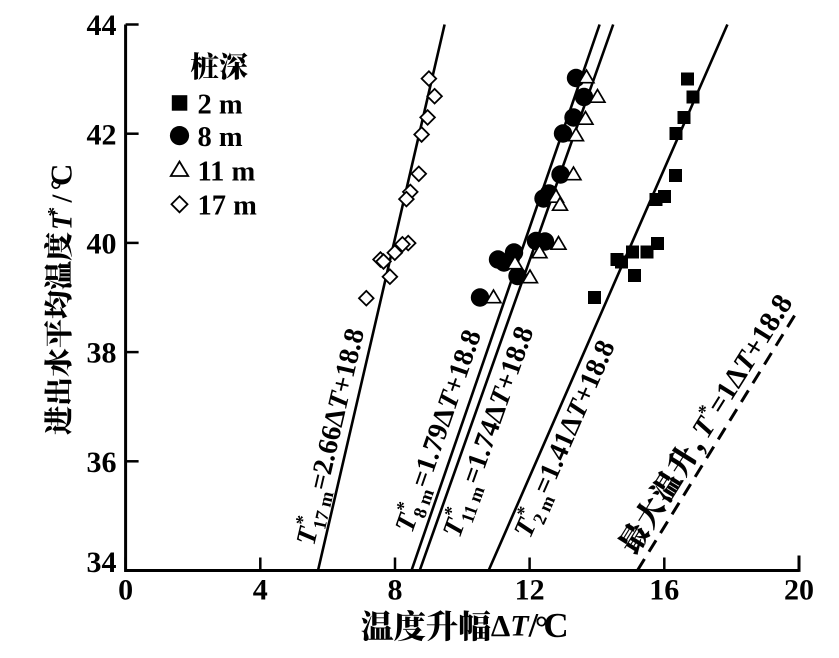  Describe the element at coordinates (260, 590) in the screenshot. I see `svg-text: 4` at that location.